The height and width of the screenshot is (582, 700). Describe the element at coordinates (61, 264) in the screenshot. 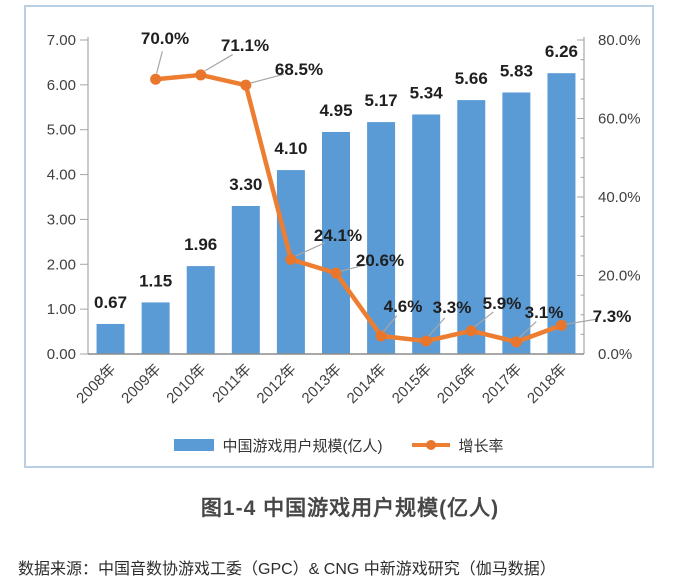

I see `svg-text: 2.00` at that location.